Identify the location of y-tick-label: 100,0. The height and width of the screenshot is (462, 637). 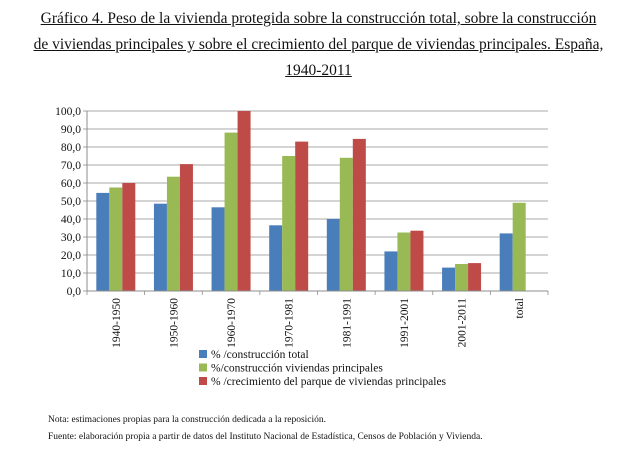
(68, 112).